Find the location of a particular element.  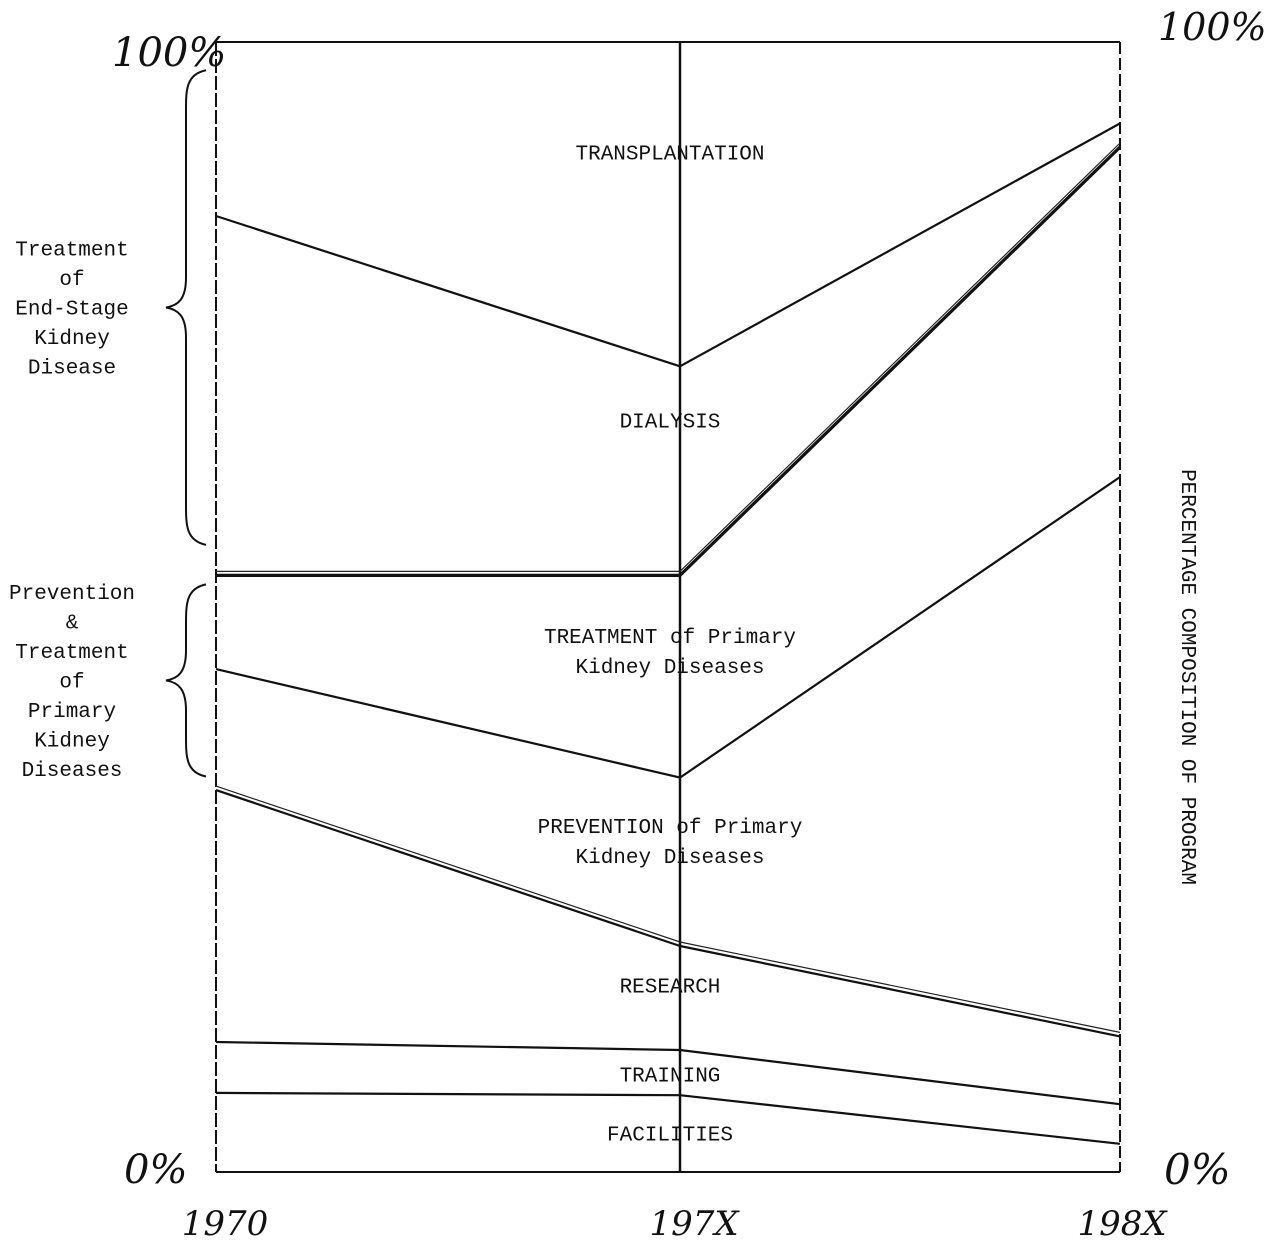

region-label-training: TRAINING is located at coordinates (670, 1077).